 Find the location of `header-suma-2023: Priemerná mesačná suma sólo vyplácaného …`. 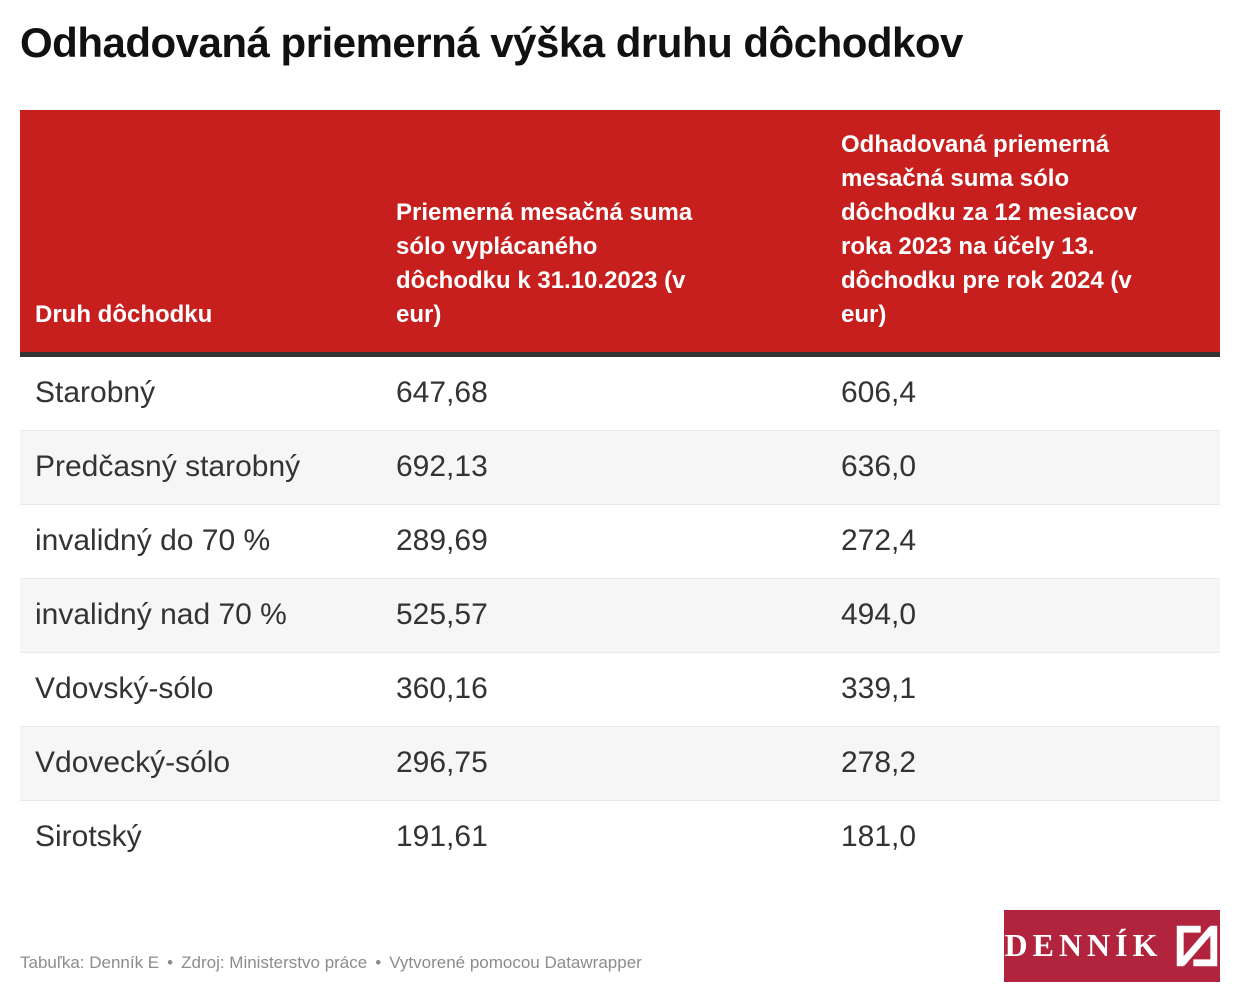

header-suma-2023: Priemerná mesačná suma sólo vyplácaného … is located at coordinates (603, 233).